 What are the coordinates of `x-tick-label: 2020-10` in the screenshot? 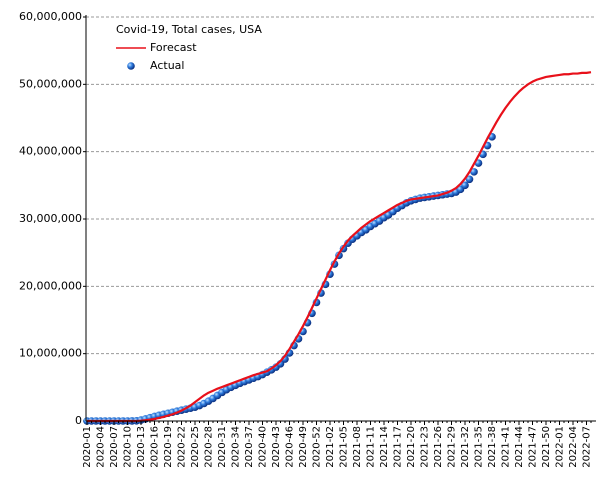 It's located at (128, 447).